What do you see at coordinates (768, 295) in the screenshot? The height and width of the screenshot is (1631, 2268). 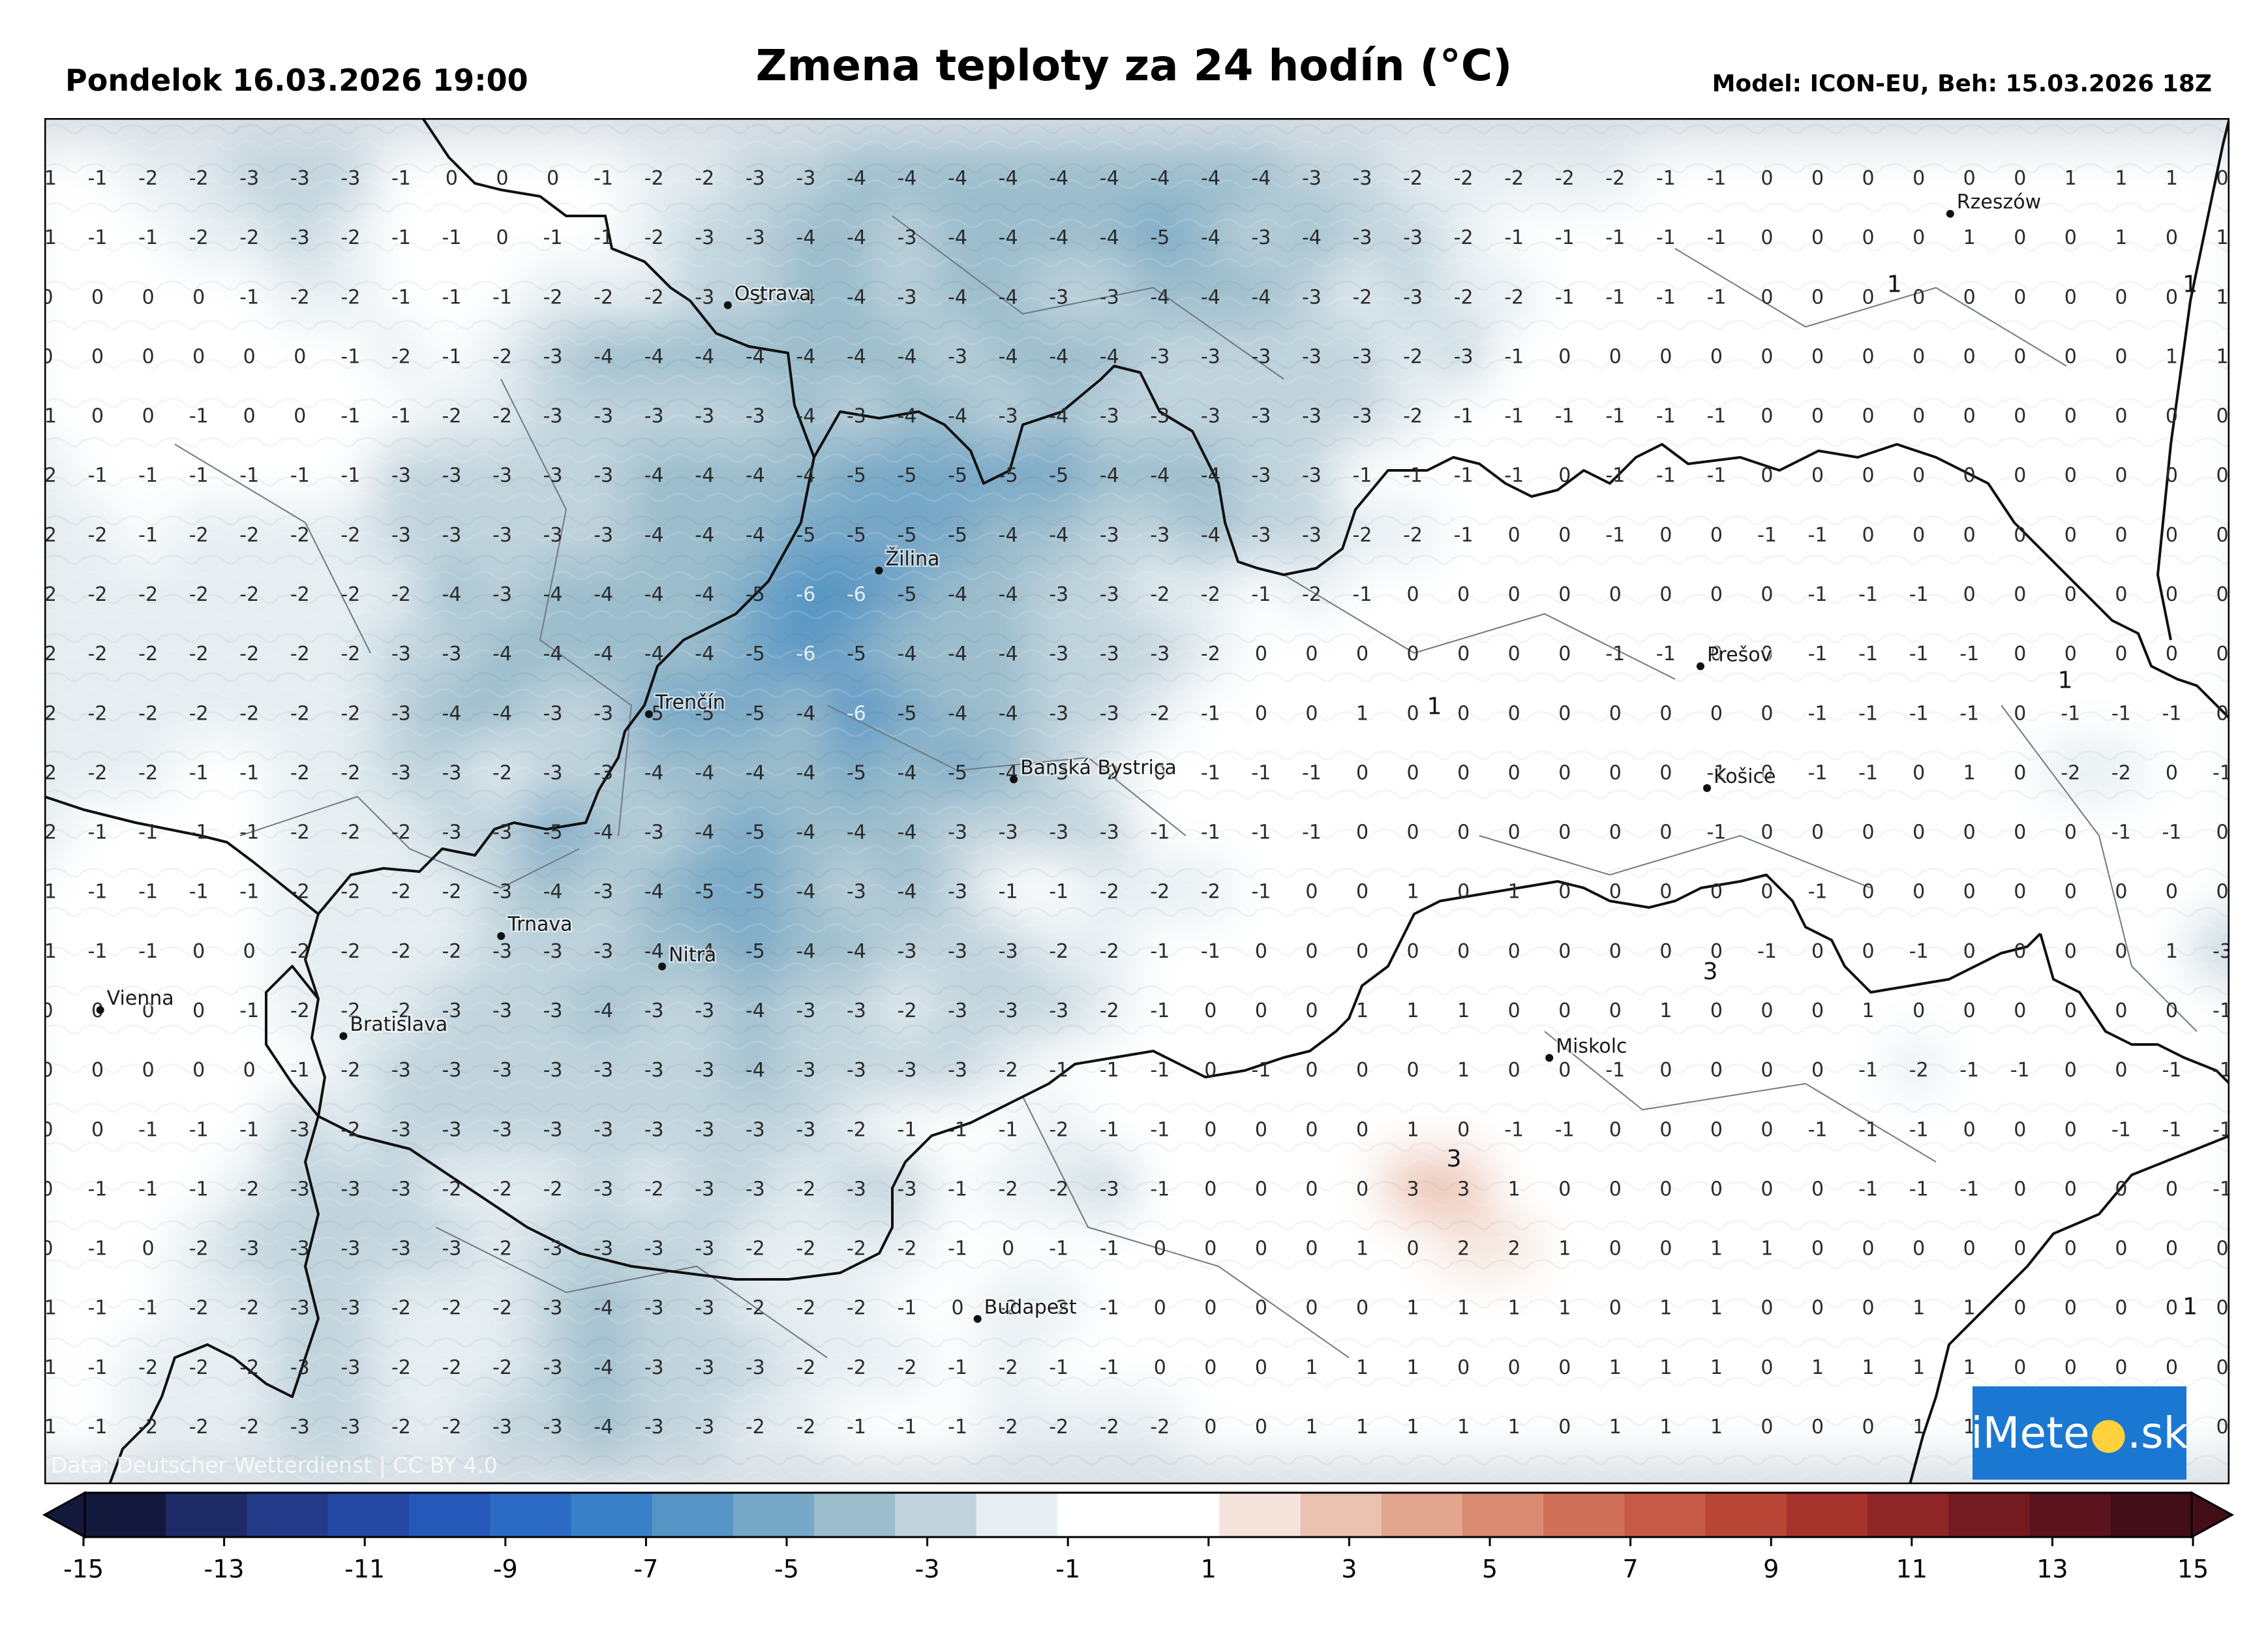 I see `city-marker: Ostrava` at bounding box center [768, 295].